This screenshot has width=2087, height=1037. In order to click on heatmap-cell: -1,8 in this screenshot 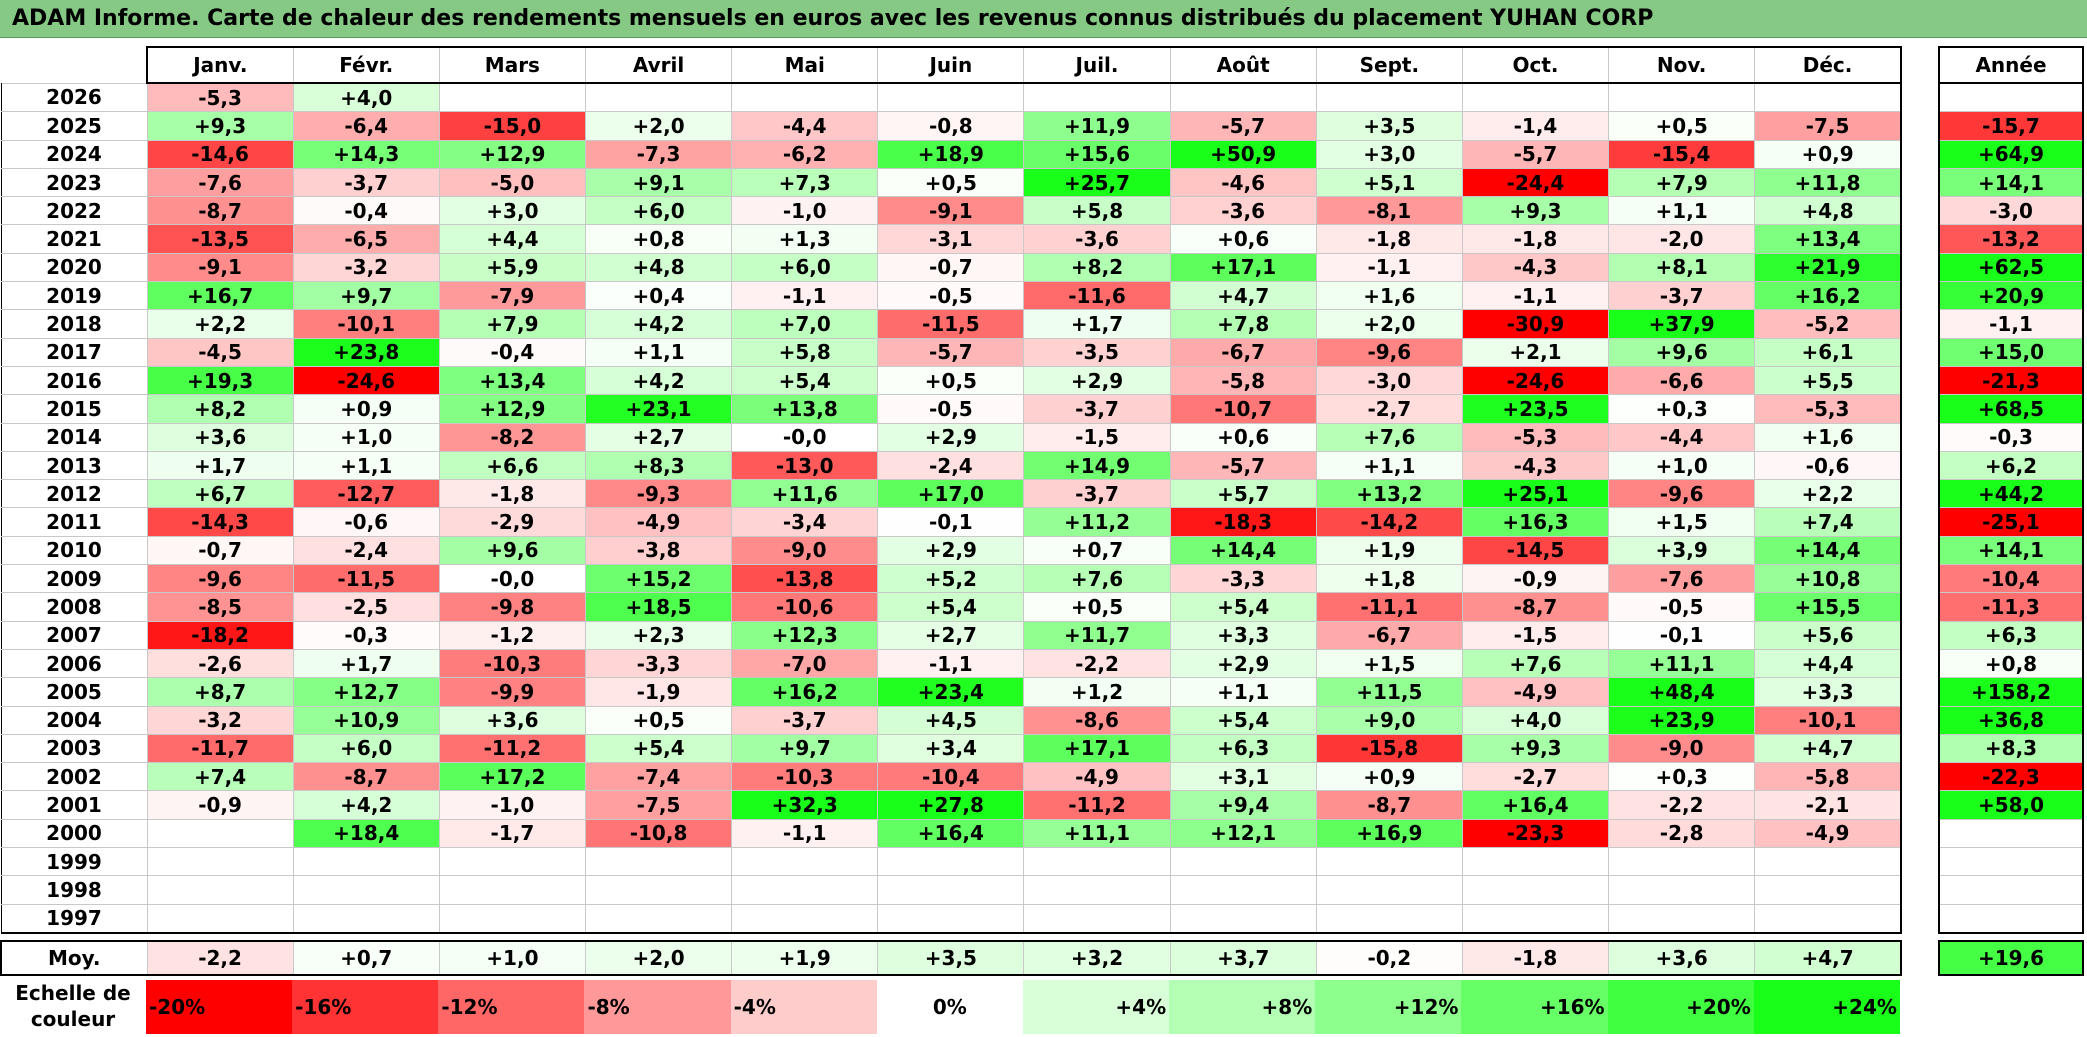, I will do `click(1389, 239)`.